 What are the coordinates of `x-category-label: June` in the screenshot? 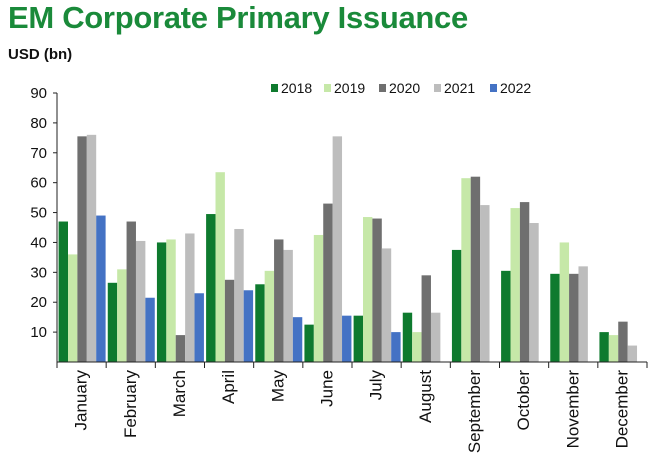 It's located at (326, 388).